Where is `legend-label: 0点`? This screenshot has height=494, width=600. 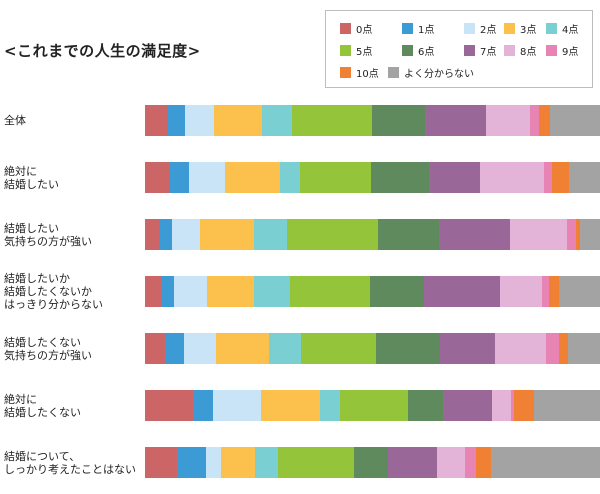 legend-label: 0点 is located at coordinates (364, 30).